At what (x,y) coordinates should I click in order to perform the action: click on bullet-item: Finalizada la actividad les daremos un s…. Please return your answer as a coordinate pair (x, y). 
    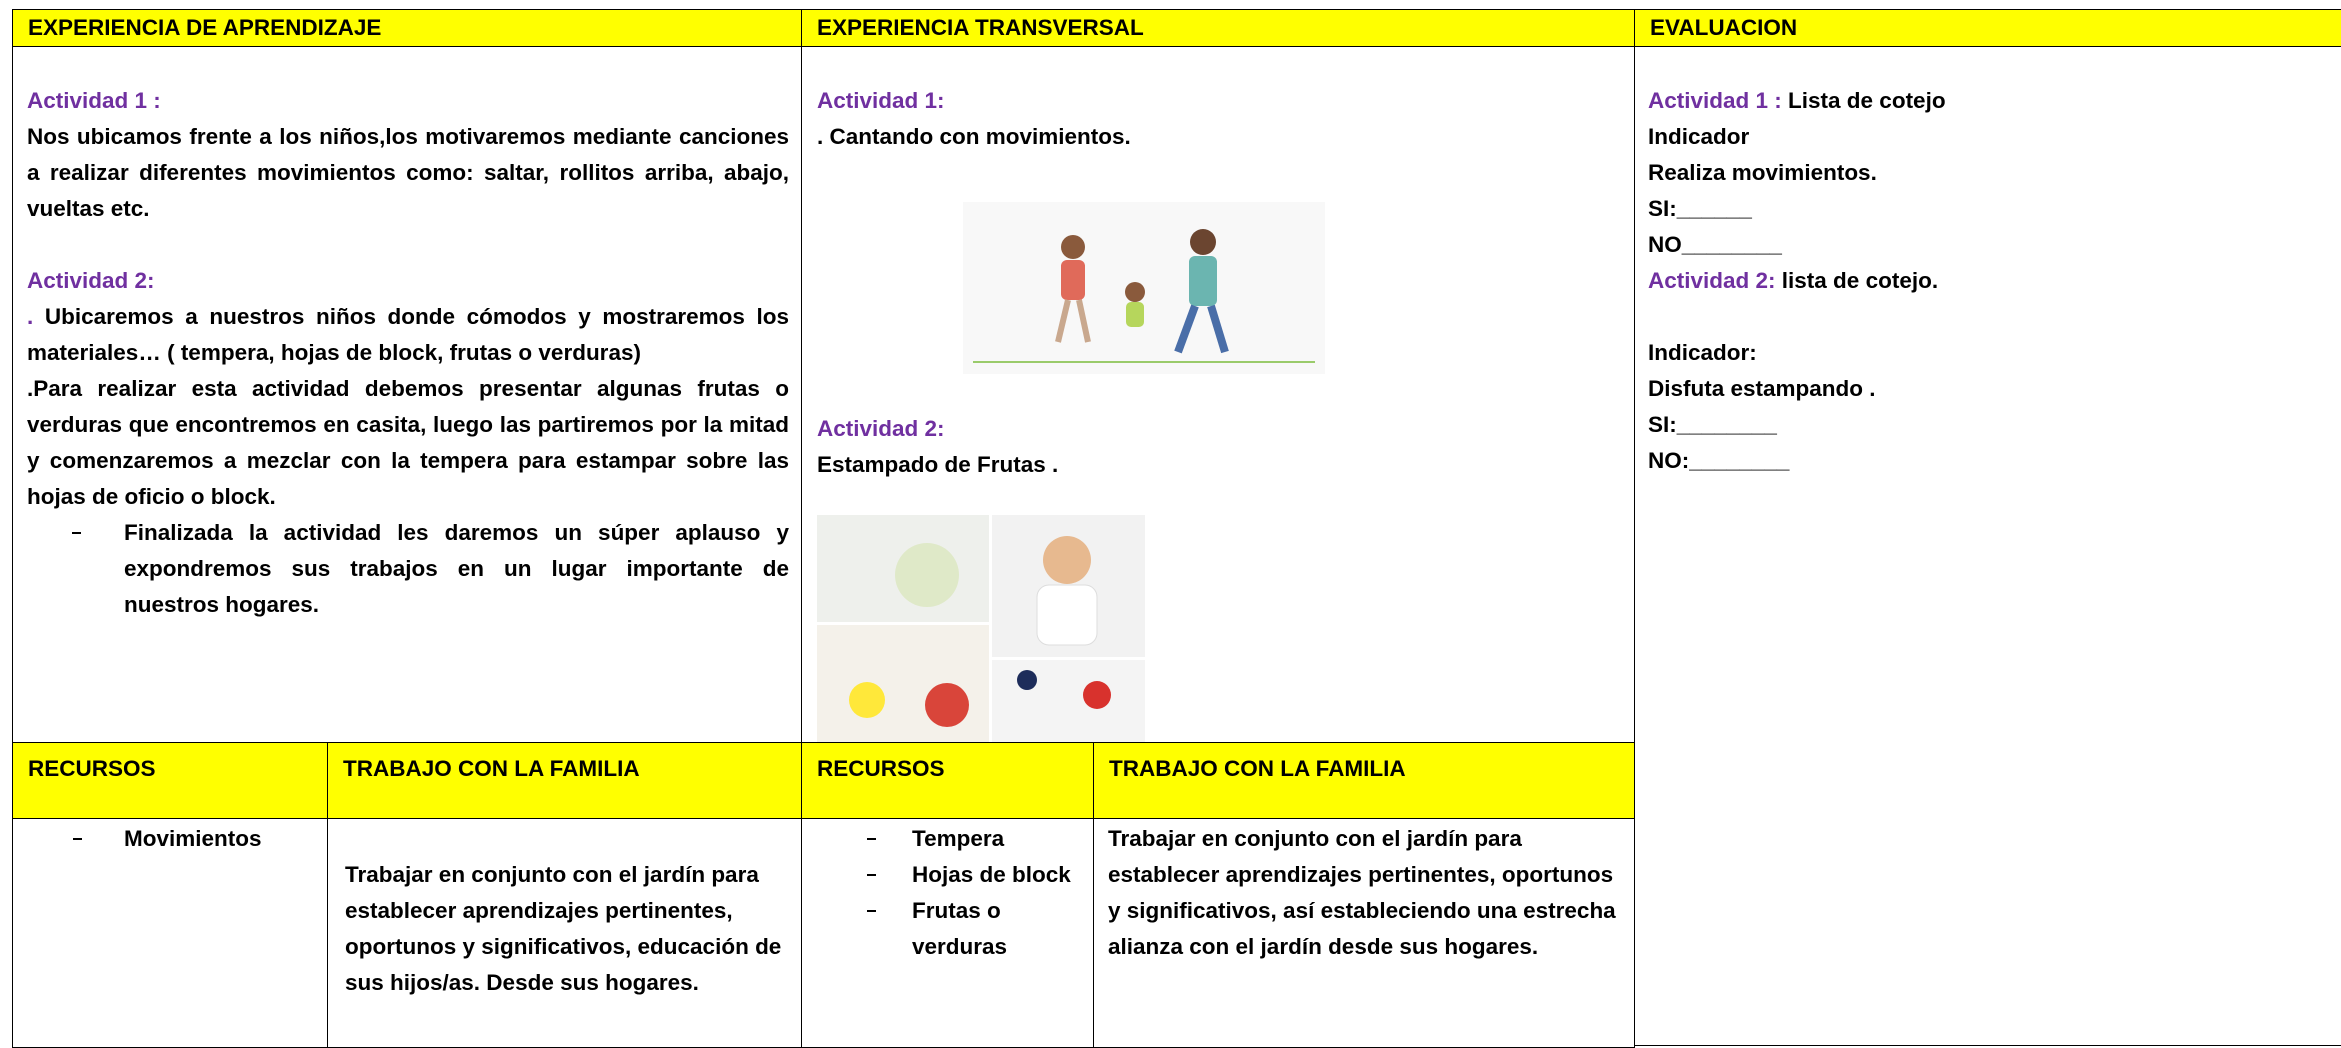
    Looking at the image, I should click on (408, 569).